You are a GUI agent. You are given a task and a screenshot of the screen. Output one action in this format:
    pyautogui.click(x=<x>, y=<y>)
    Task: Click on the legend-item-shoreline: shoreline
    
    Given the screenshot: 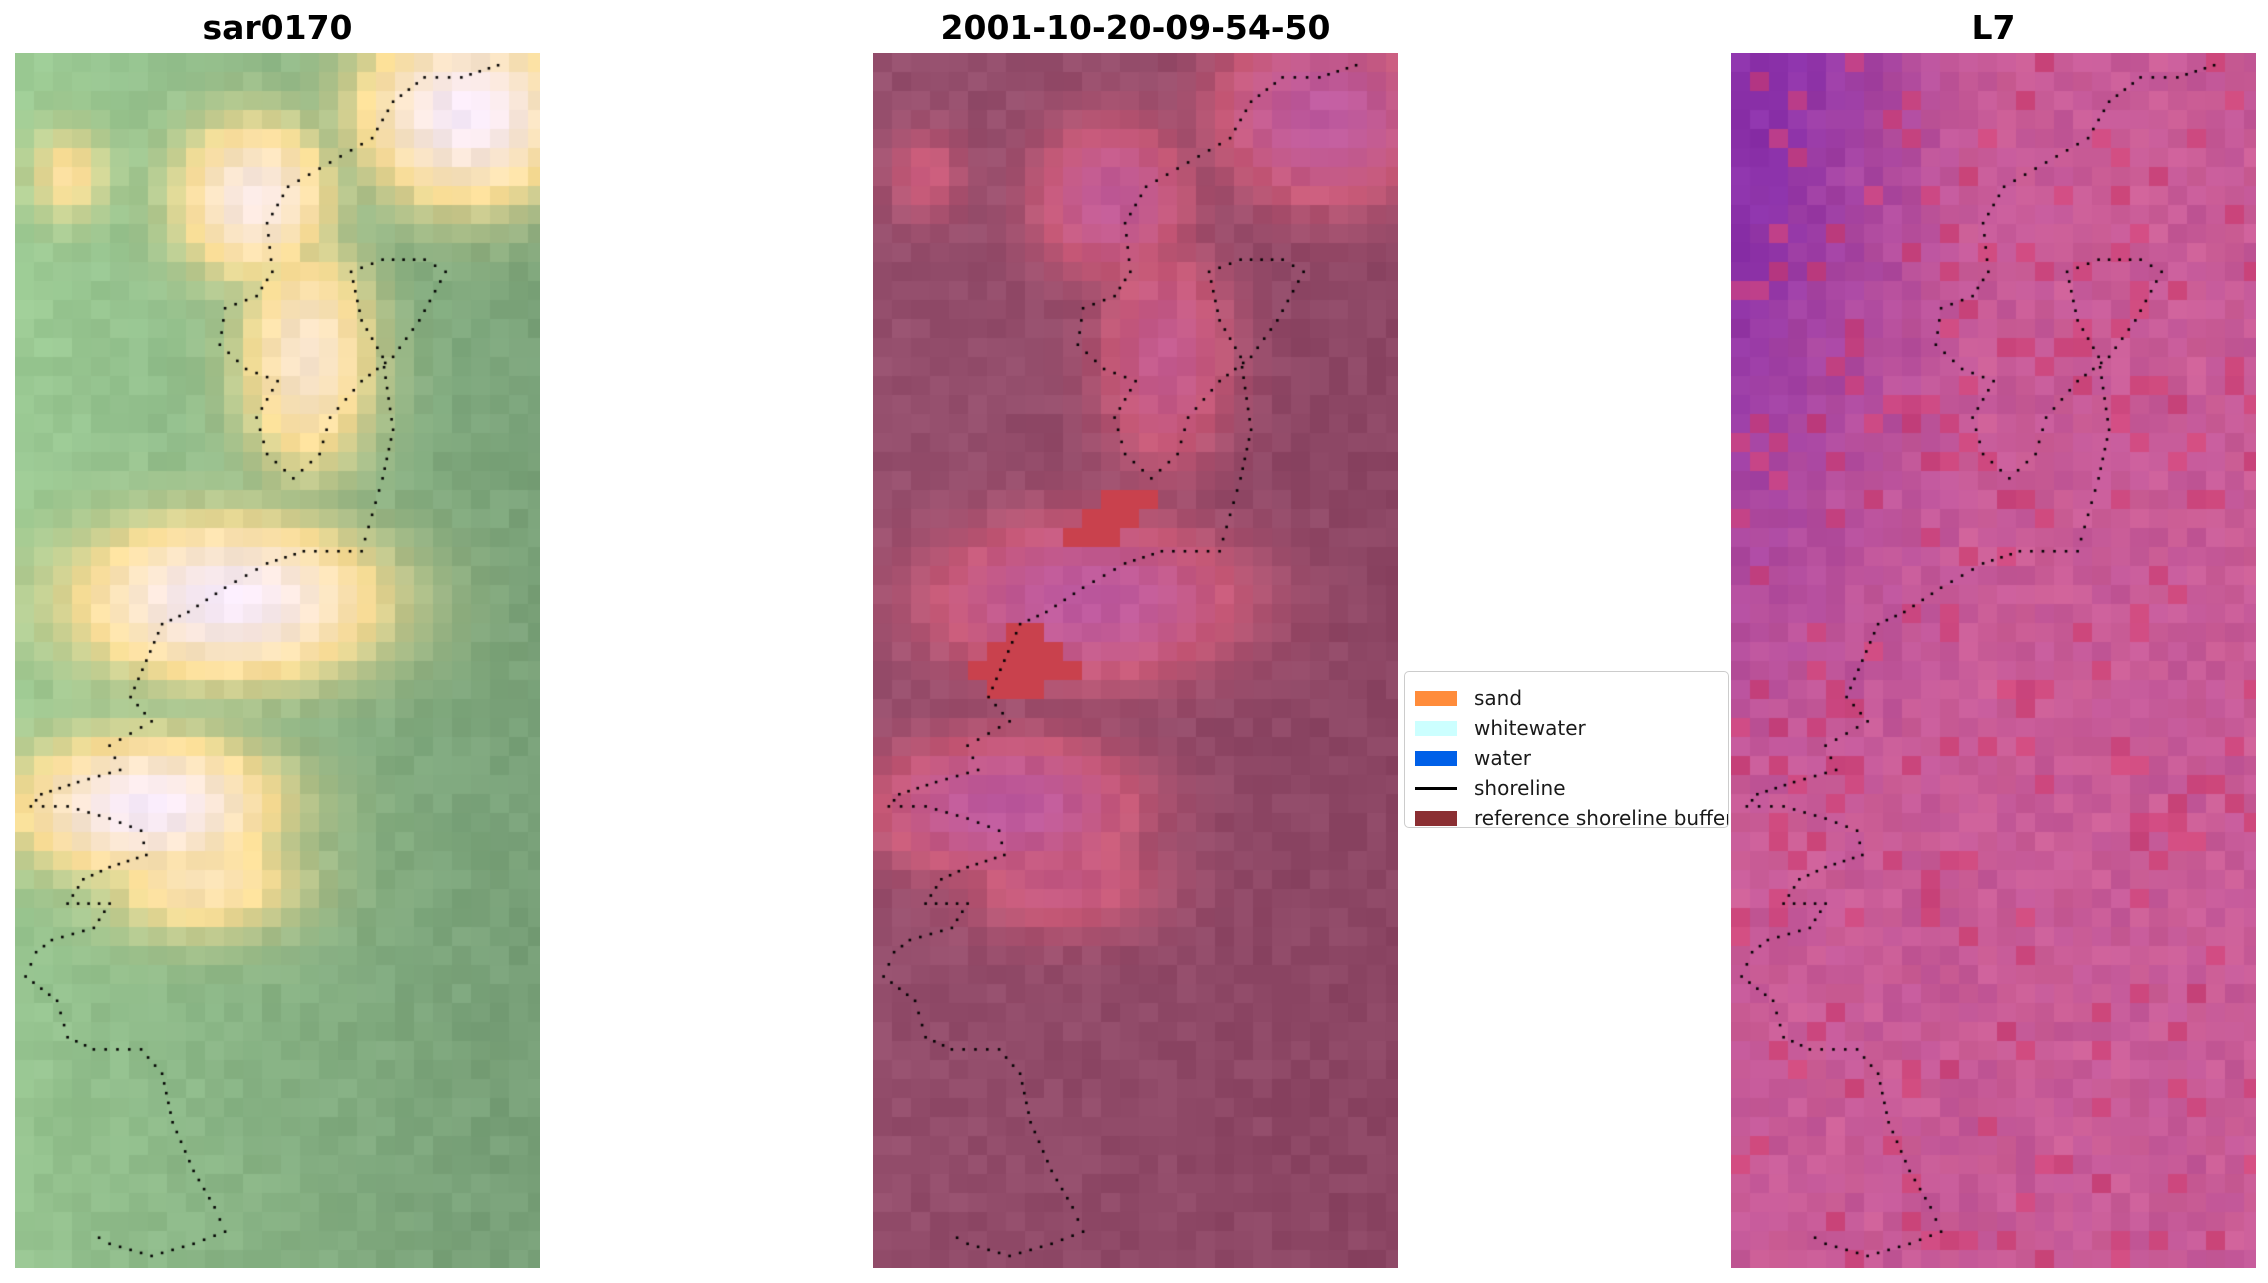 What is the action you would take?
    pyautogui.click(x=1490, y=788)
    